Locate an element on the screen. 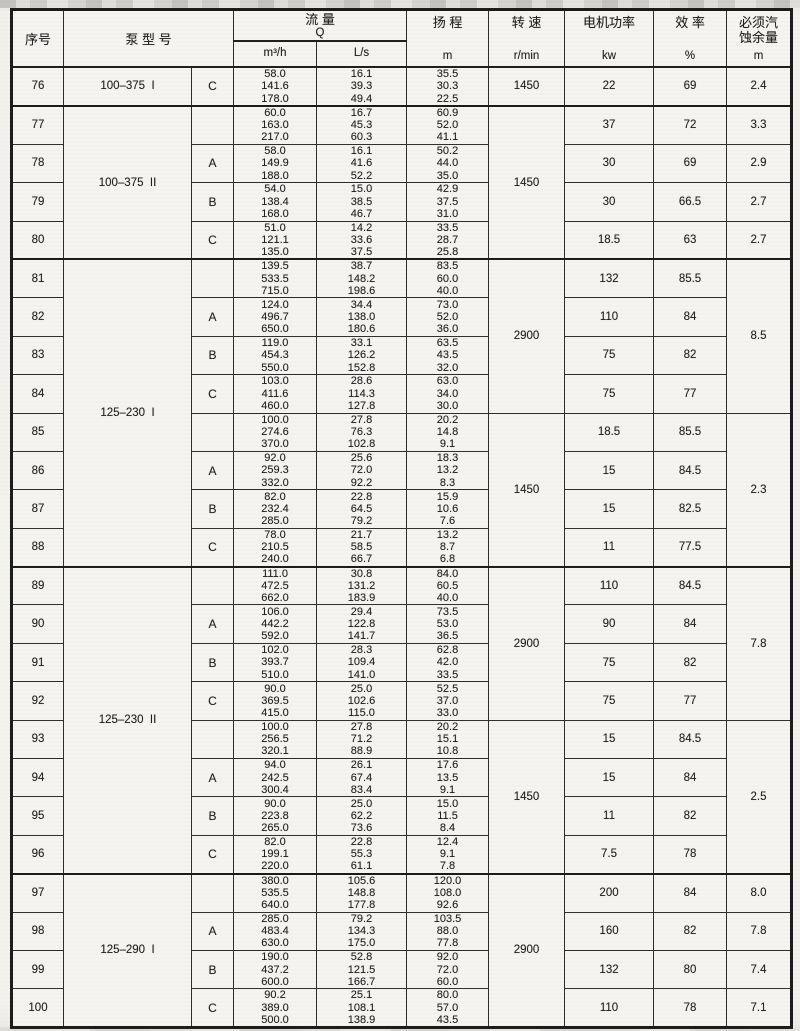 The image size is (800, 1031). flow-m3h-cell: 92.0 259.3 332.0 is located at coordinates (275, 470).